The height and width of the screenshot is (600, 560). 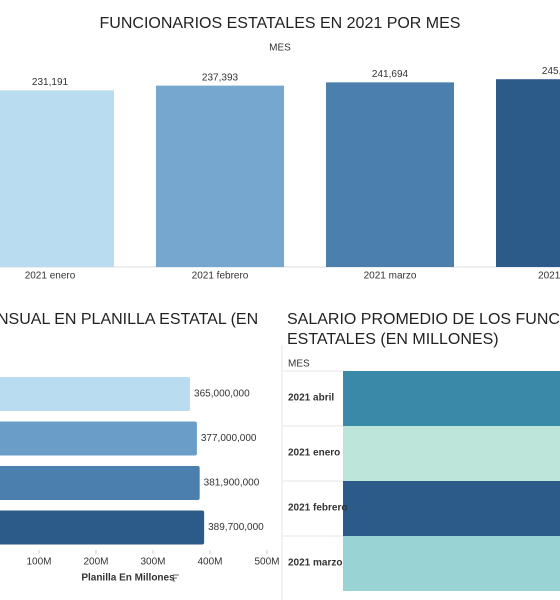 What do you see at coordinates (222, 394) in the screenshot?
I see `value-label: 365,000,000` at bounding box center [222, 394].